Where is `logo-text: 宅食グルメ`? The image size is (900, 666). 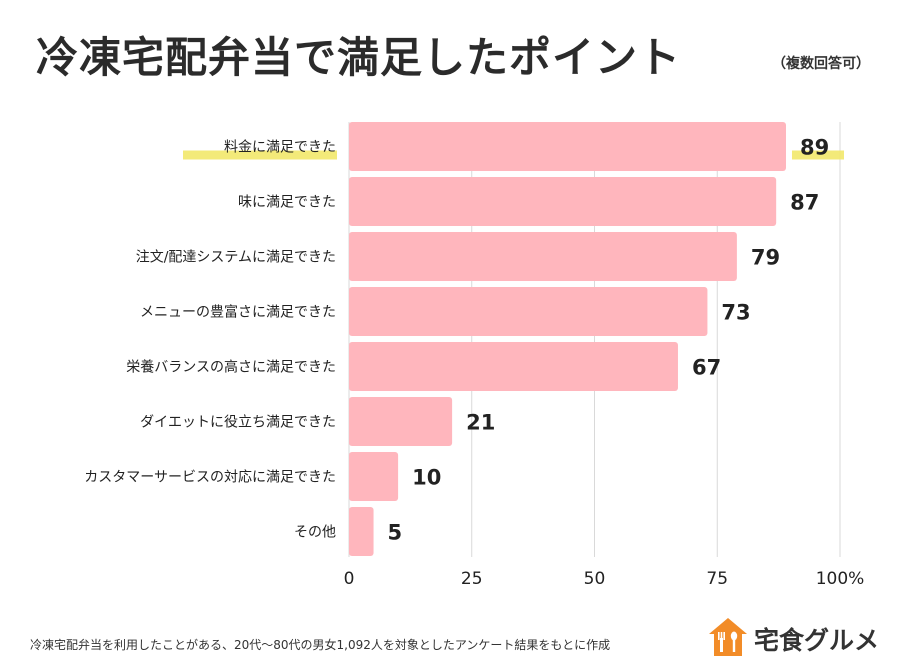
logo-text: 宅食グルメ is located at coordinates (817, 640).